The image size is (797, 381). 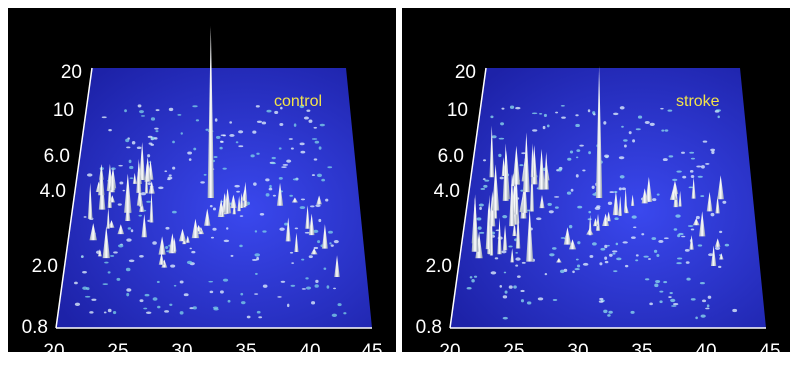 What do you see at coordinates (447, 191) in the screenshot?
I see `stroke-y-tick: 4.0` at bounding box center [447, 191].